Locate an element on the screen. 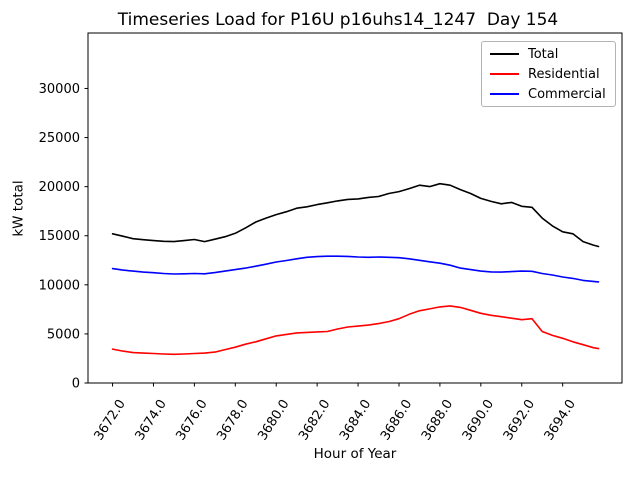  series-line-commercial is located at coordinates (355, 269).